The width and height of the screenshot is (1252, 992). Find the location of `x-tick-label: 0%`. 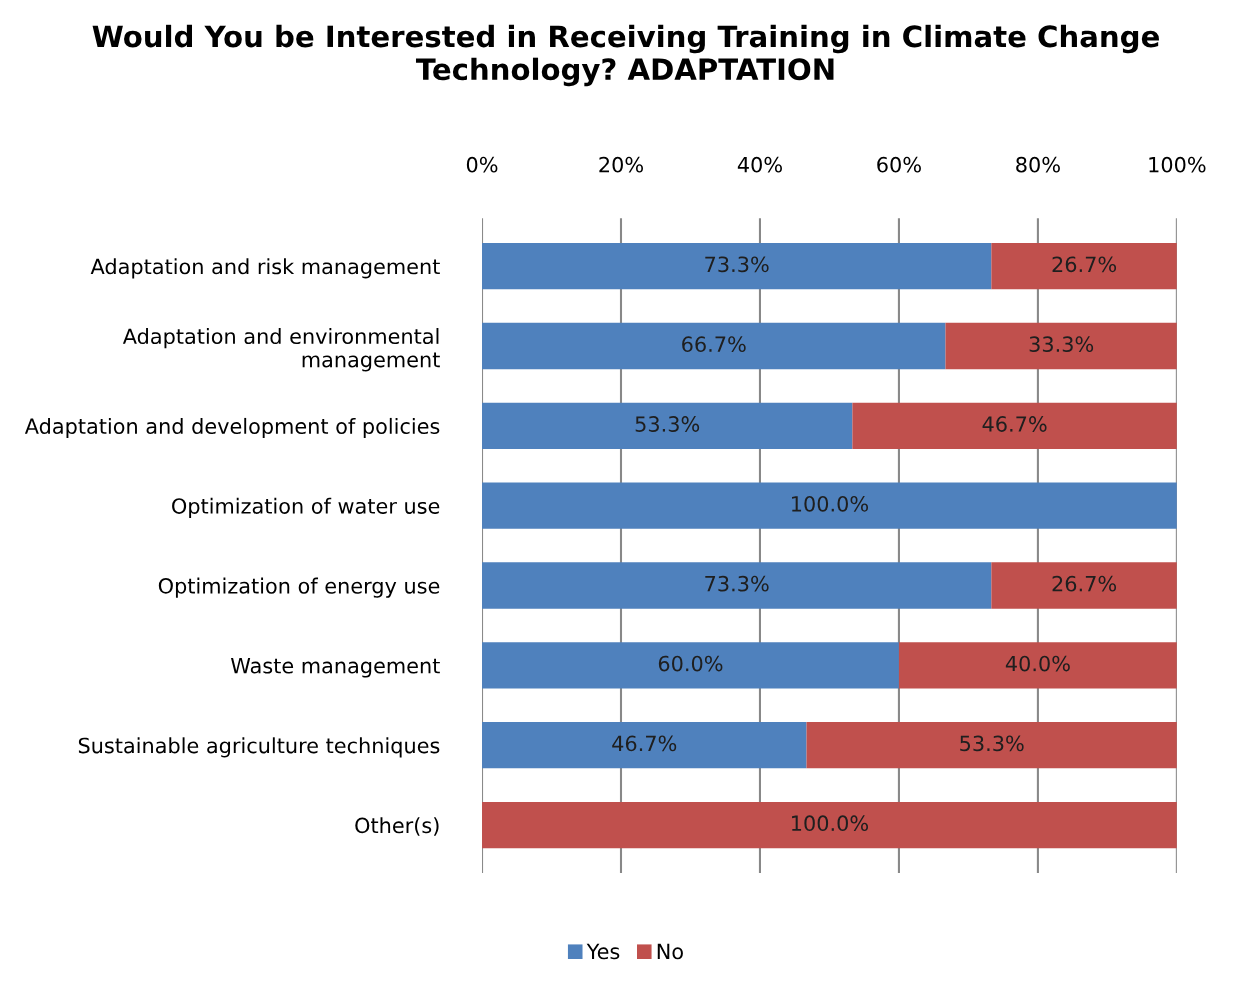

x-tick-label: 0% is located at coordinates (482, 164).